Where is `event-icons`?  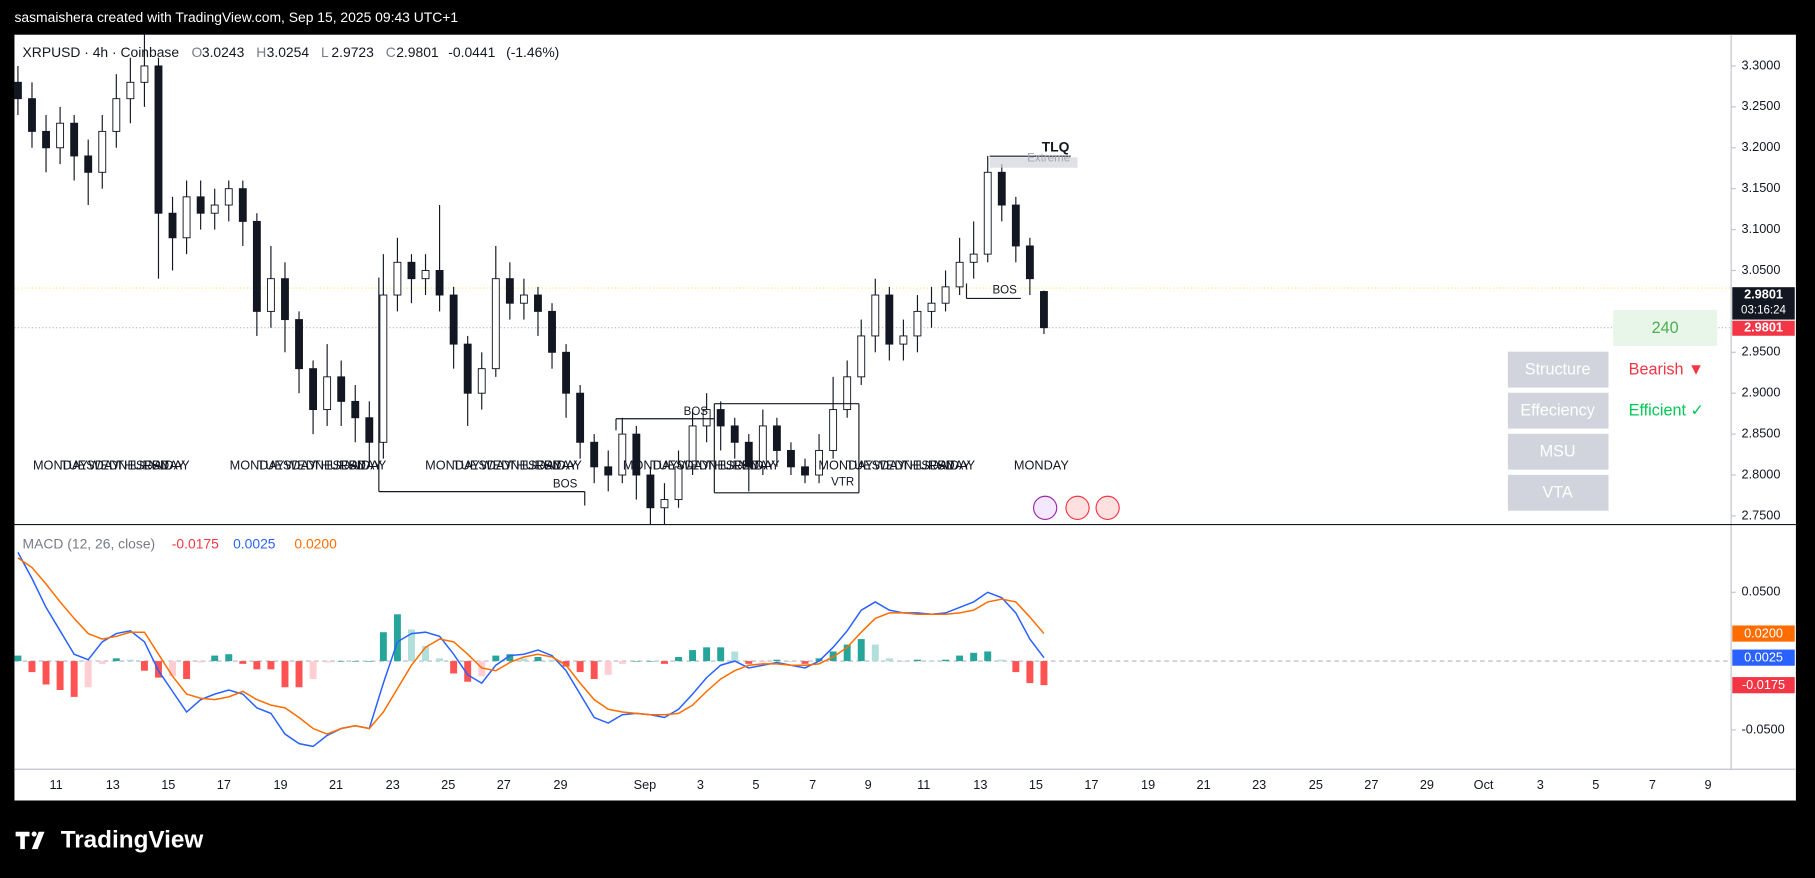
event-icons is located at coordinates (1076, 507).